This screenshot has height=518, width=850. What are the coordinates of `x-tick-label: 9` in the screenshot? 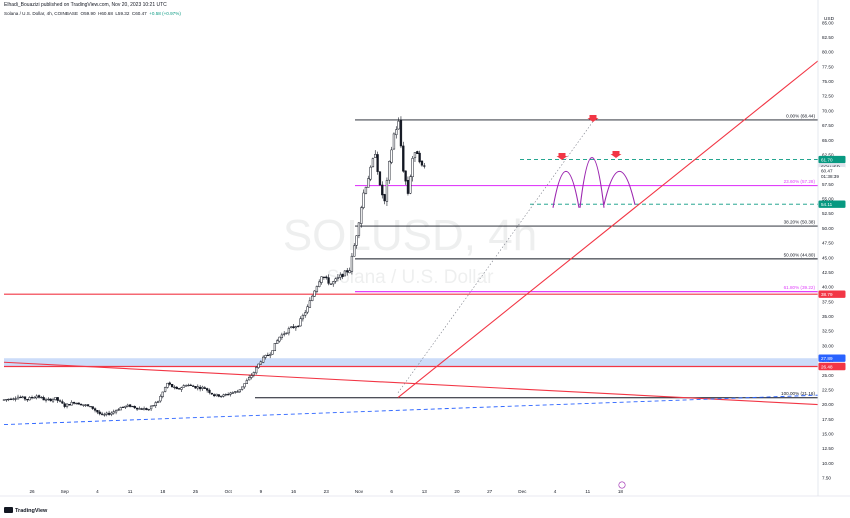 It's located at (261, 491).